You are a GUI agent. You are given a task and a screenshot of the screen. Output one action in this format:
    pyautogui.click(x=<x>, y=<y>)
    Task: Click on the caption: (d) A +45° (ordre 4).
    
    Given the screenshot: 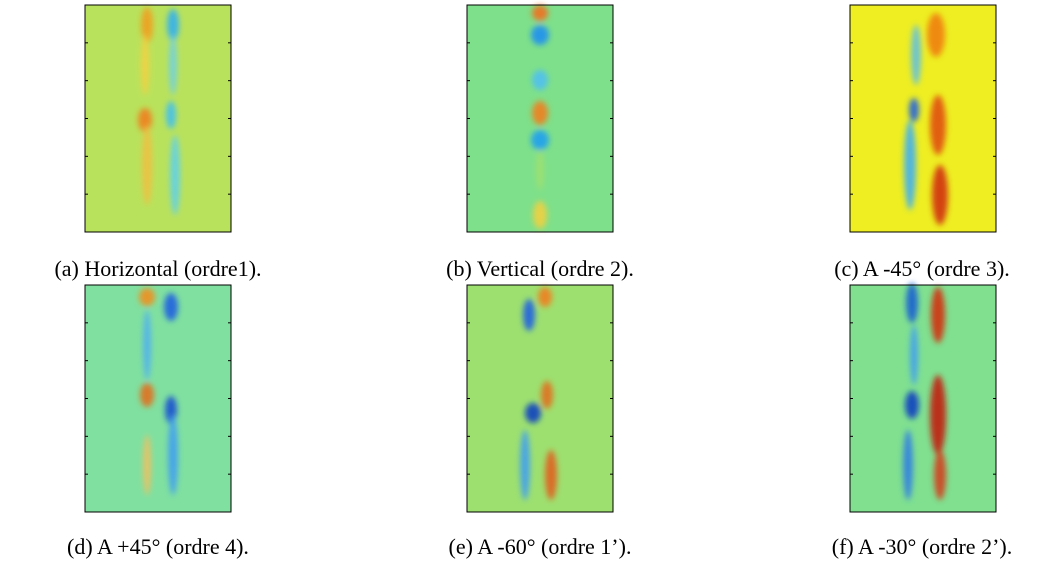 What is the action you would take?
    pyautogui.click(x=158, y=546)
    